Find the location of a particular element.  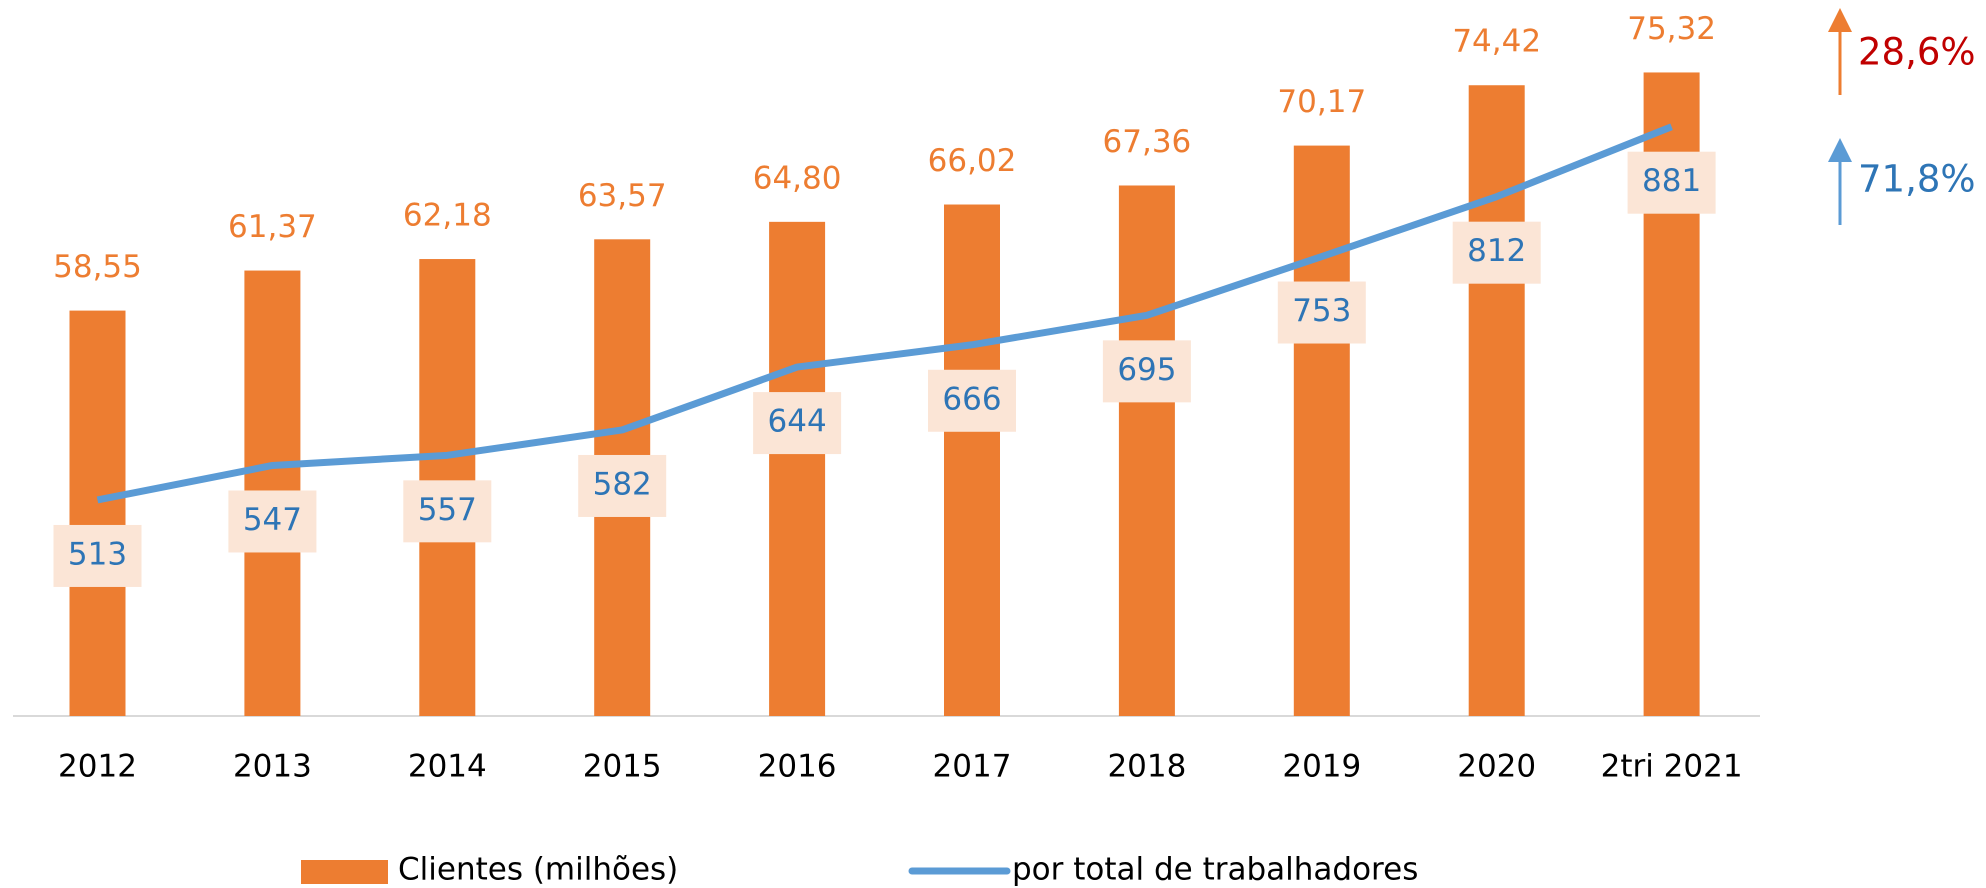

x-tick-label: 2015 is located at coordinates (622, 767).